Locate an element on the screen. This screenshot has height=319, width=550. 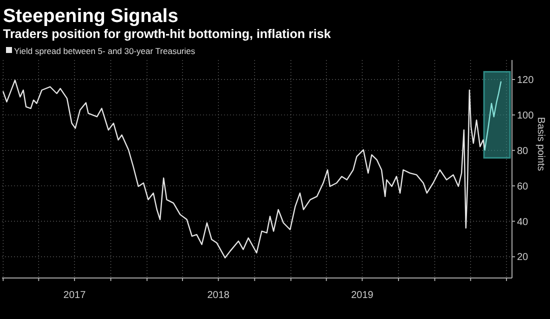
y-tick-label: 120 is located at coordinates (525, 80).